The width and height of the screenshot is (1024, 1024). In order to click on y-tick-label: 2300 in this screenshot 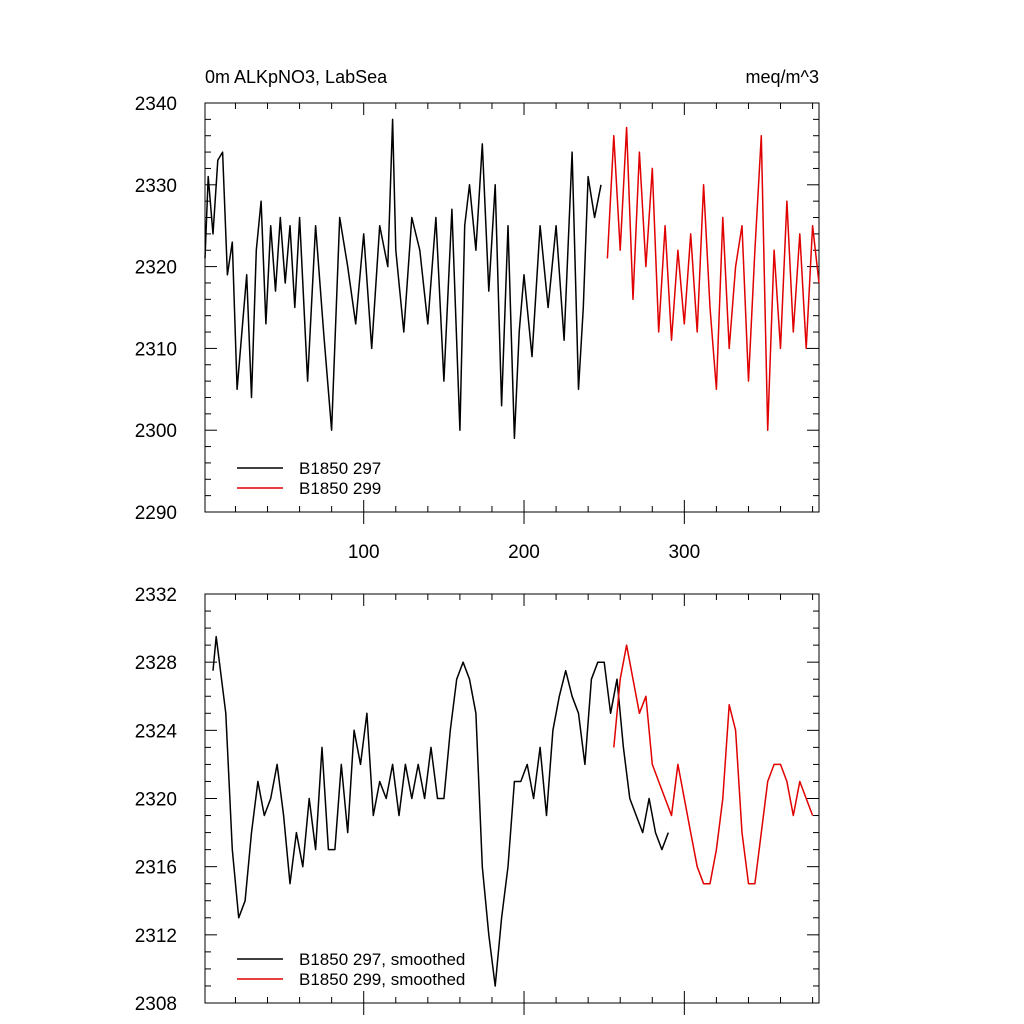, I will do `click(156, 431)`.